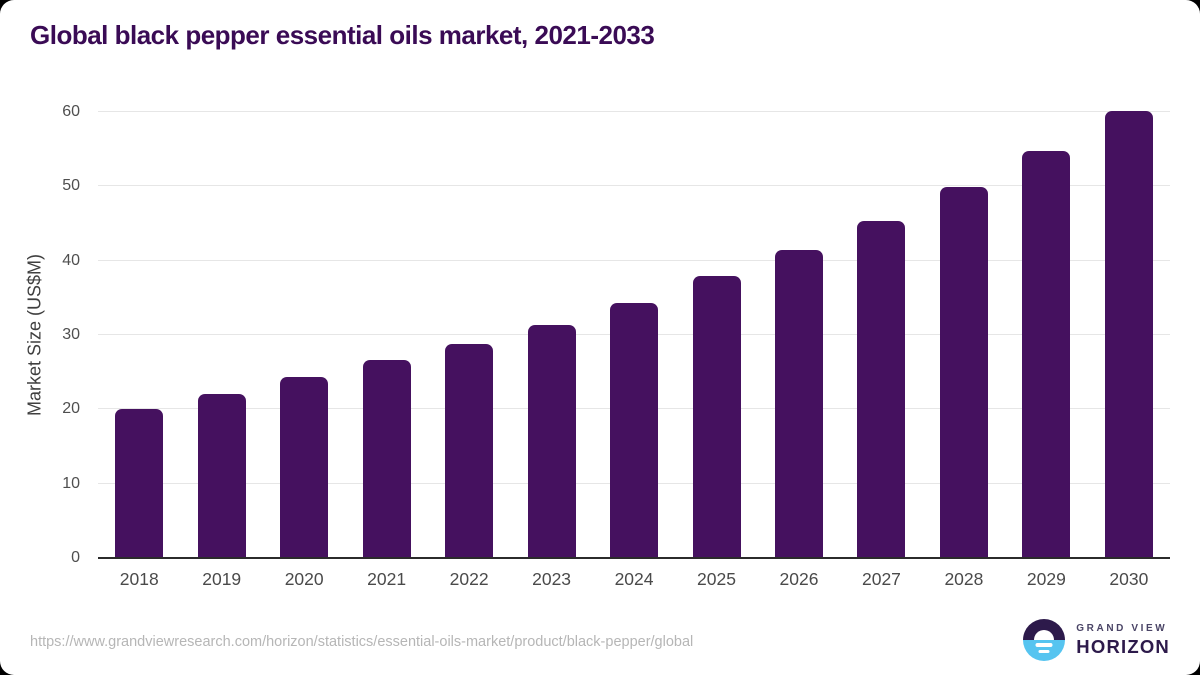 The image size is (1200, 675). Describe the element at coordinates (799, 579) in the screenshot. I see `x-label-2026: 2026` at that location.